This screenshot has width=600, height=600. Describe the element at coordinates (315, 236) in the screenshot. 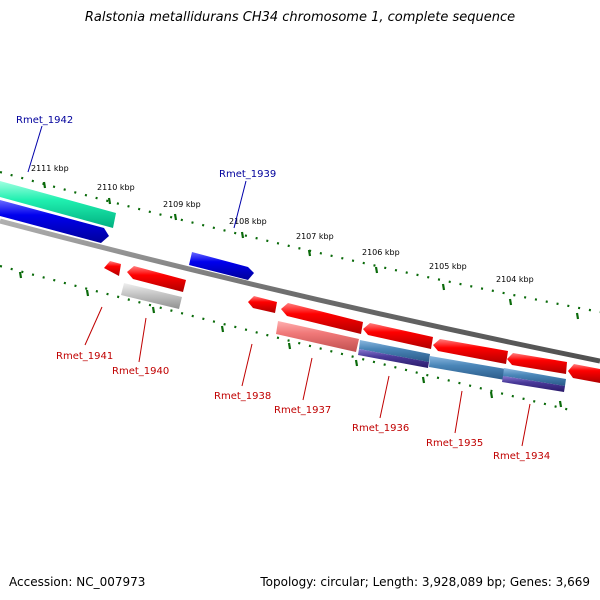

I see `tick-label: 2107 kbp` at that location.